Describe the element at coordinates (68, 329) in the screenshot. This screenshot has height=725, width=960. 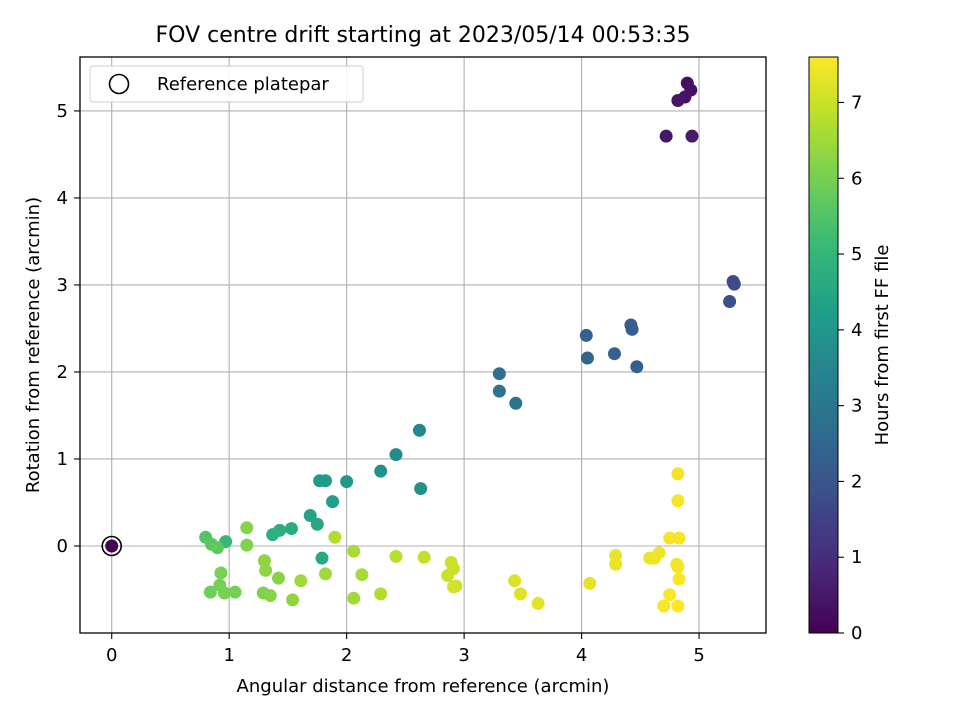
I see `y-axis-ticks: 0 1 2 3 4 5` at that location.